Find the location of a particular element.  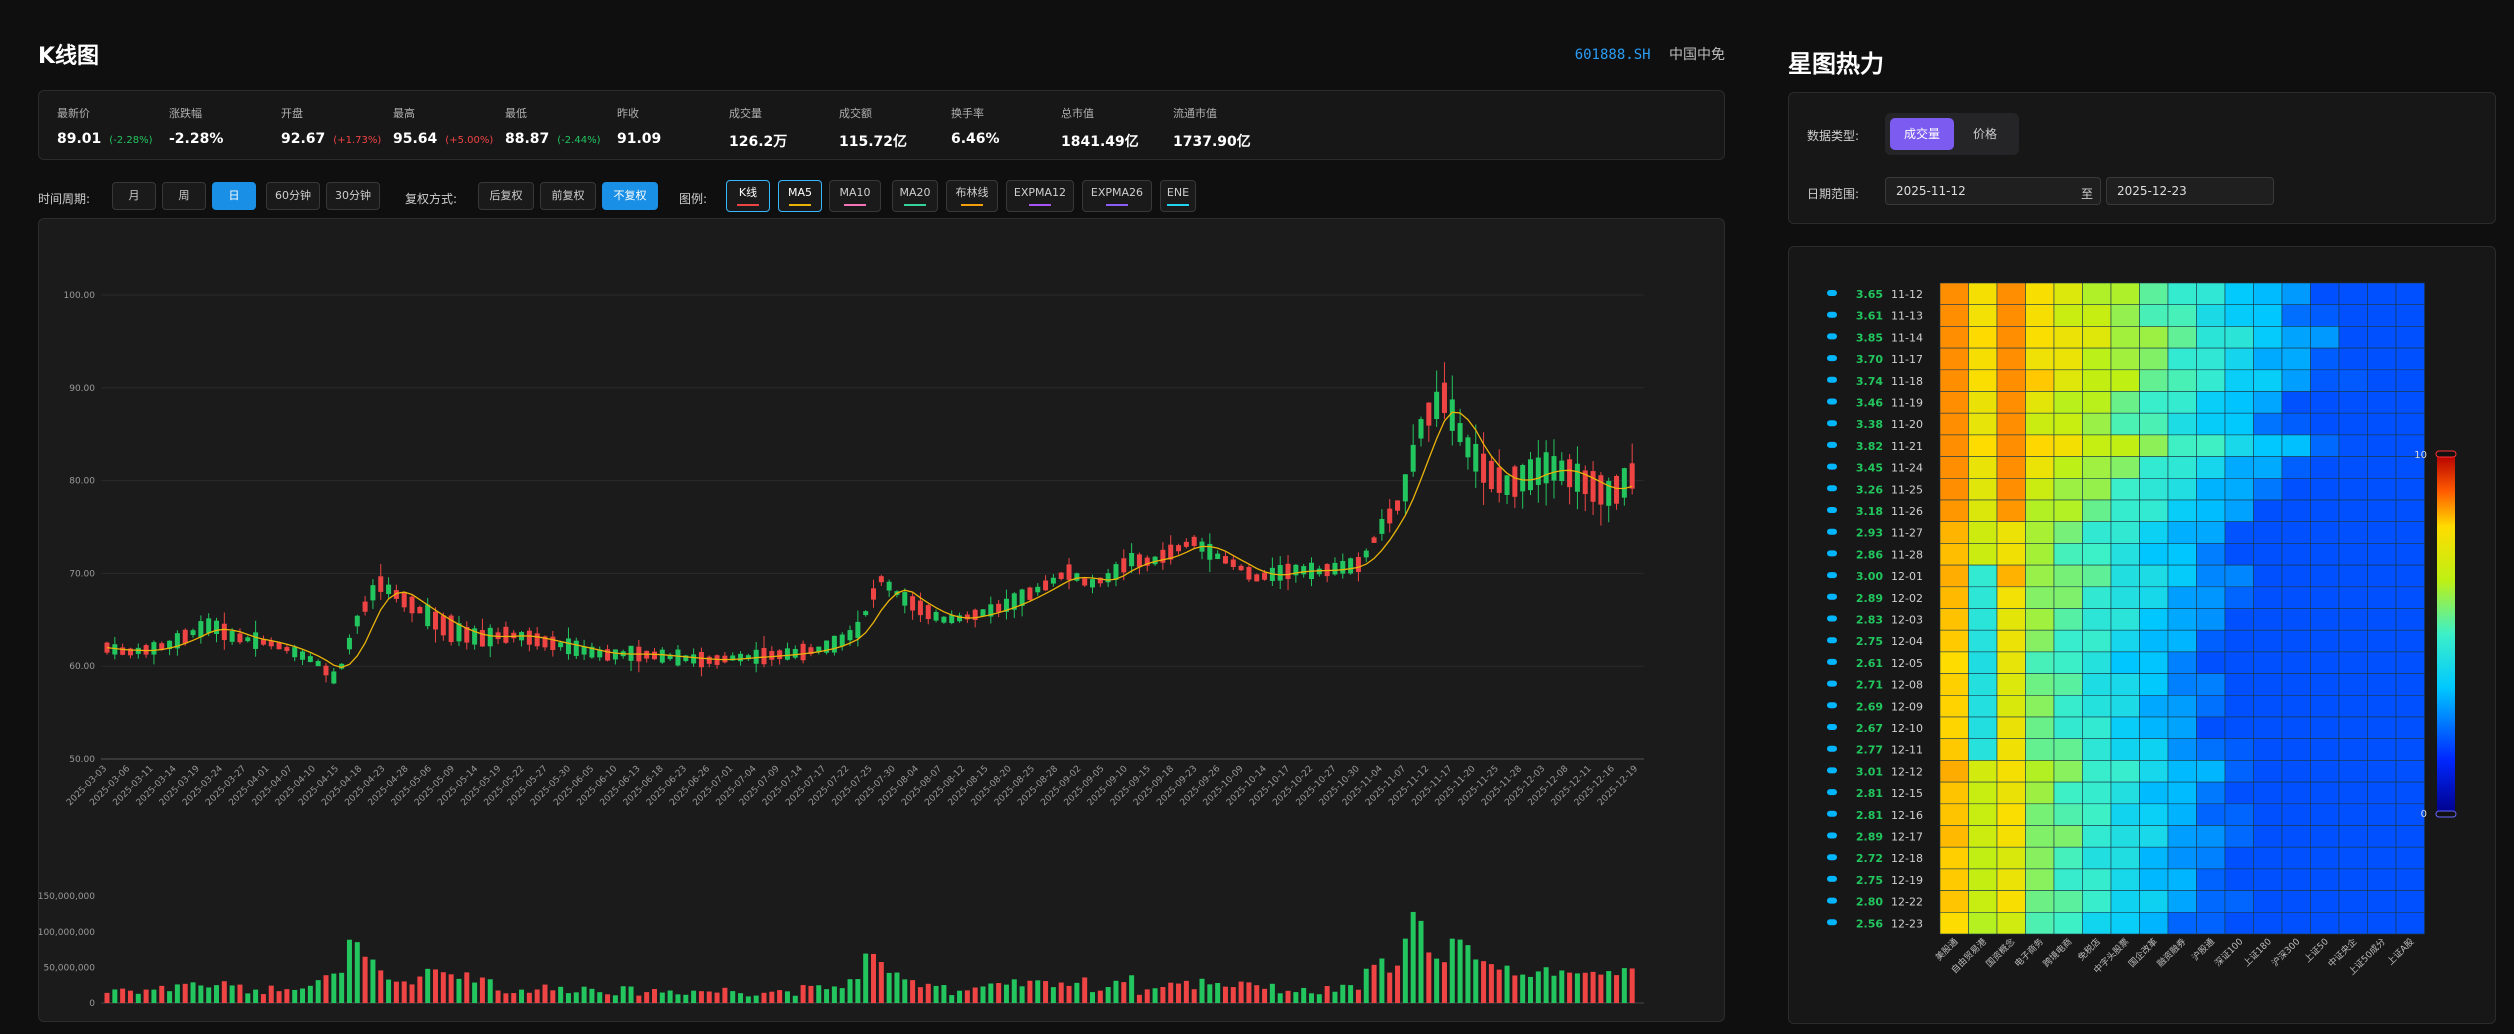

stat-label: 成交额 is located at coordinates (855, 113).